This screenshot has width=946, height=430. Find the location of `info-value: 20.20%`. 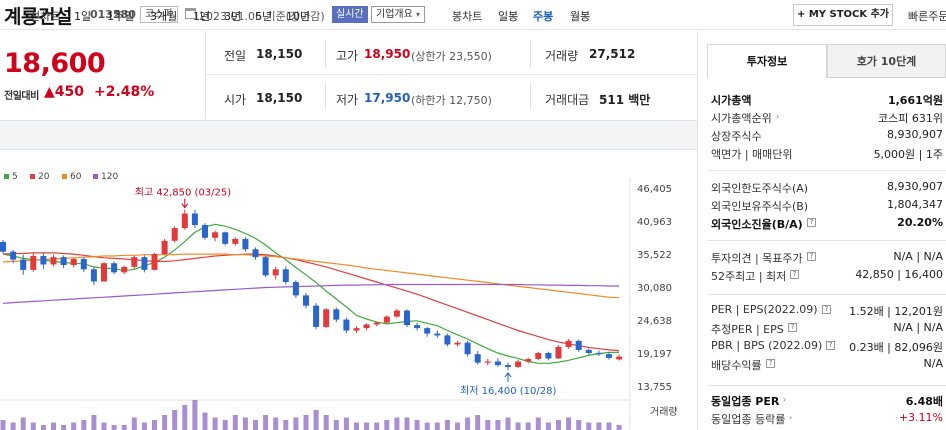

info-value: 20.20% is located at coordinates (920, 222).